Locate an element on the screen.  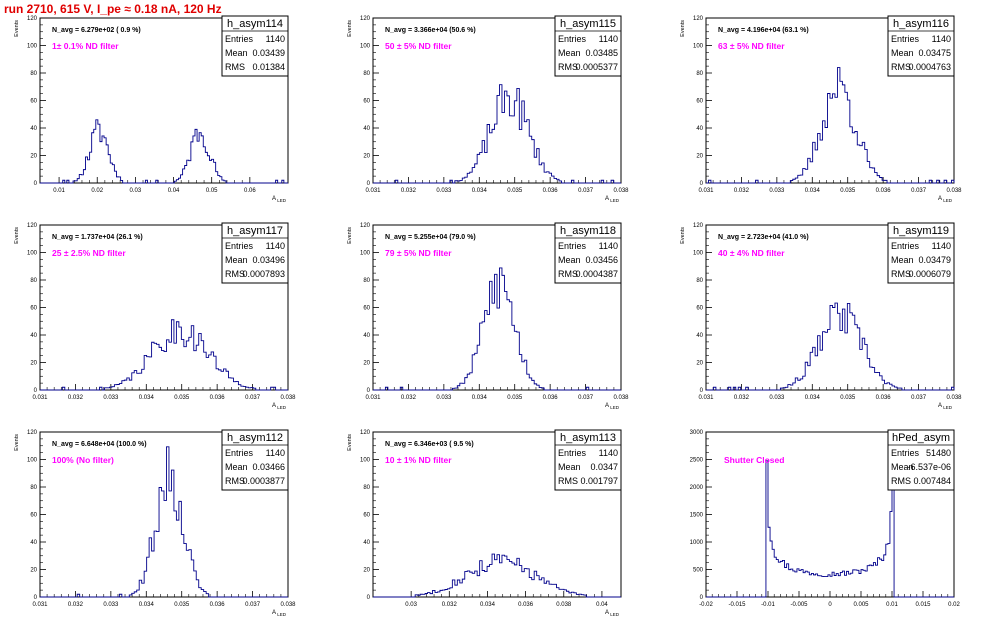
x-tick-label: 0.03 is located at coordinates (411, 605).